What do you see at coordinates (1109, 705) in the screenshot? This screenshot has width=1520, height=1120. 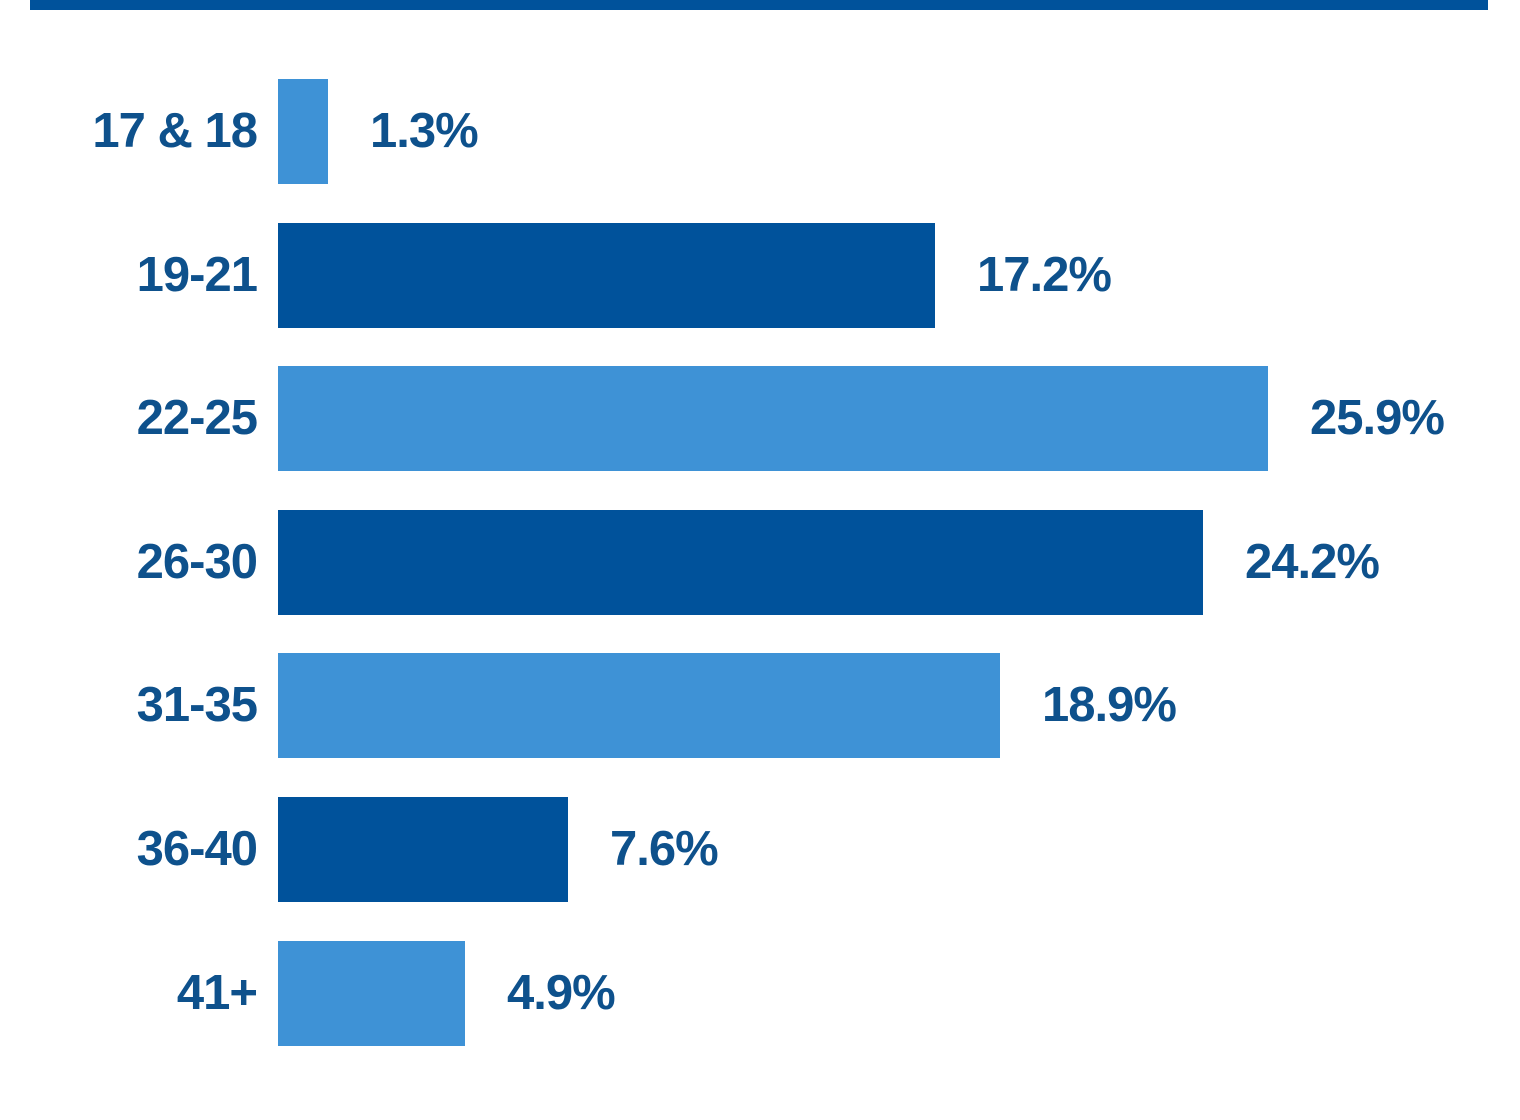 I see `value-label: 18.9%` at bounding box center [1109, 705].